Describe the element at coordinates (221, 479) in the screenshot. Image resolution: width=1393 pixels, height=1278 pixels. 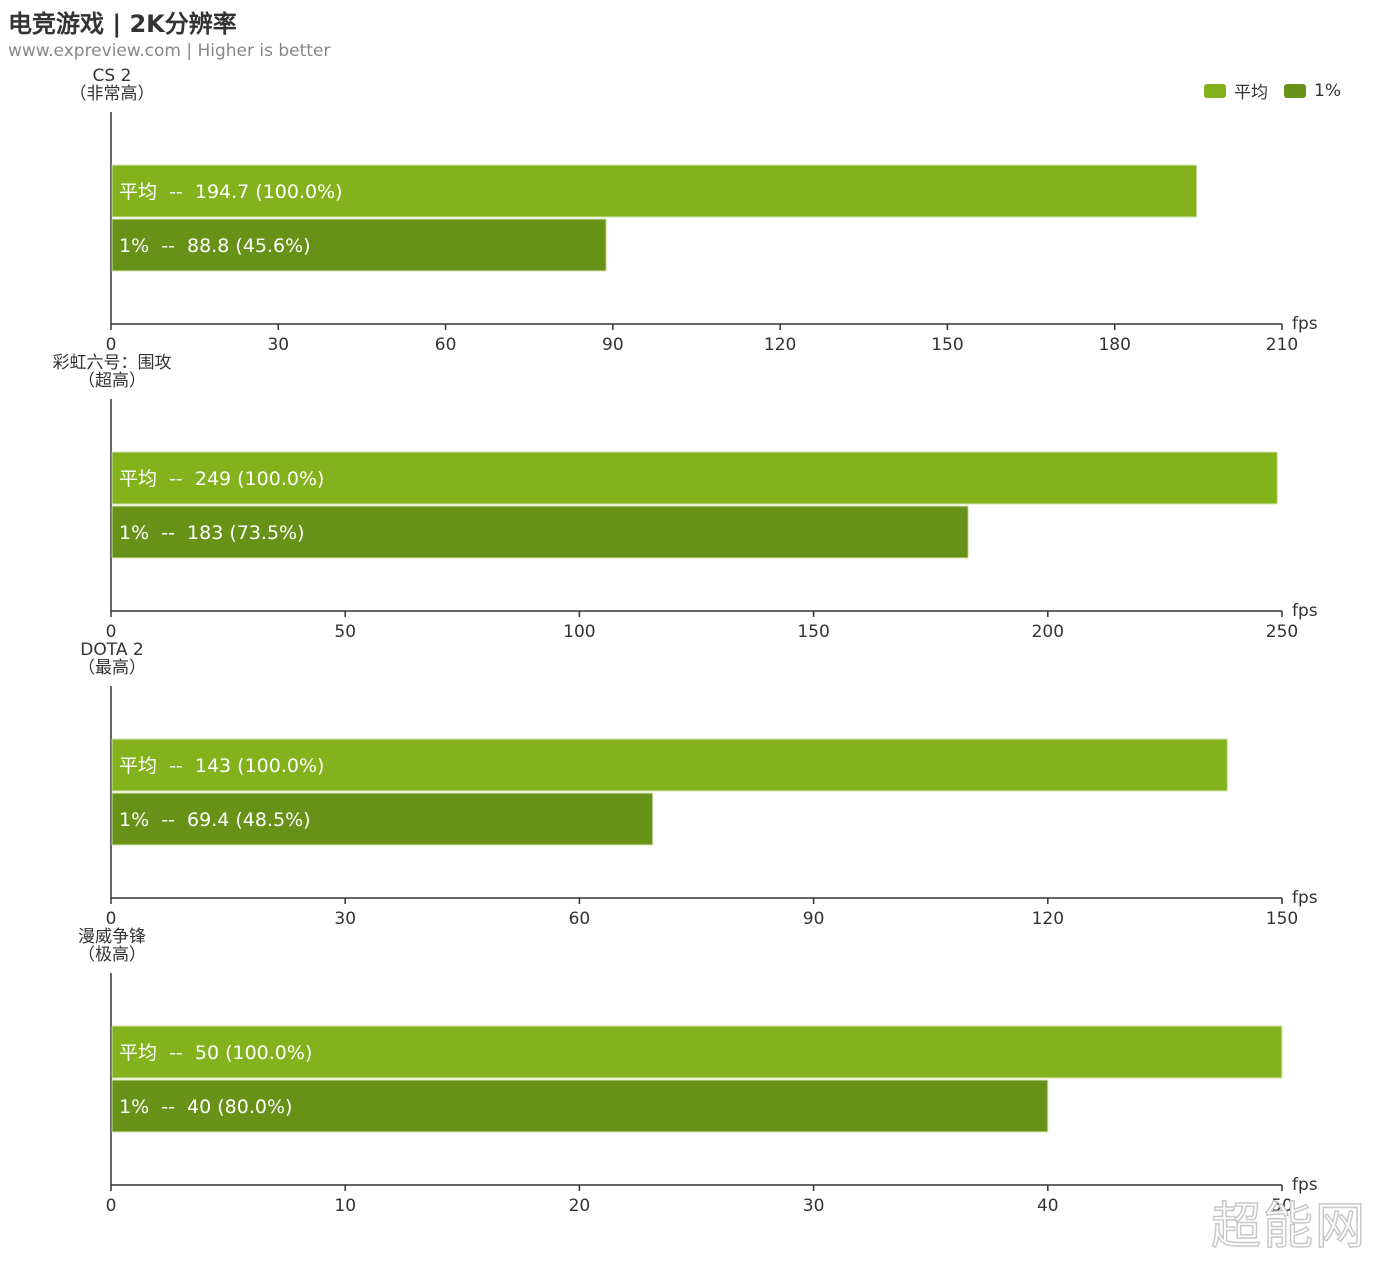
I see `bar-label: 平均 -- 249 (100.0%)` at that location.